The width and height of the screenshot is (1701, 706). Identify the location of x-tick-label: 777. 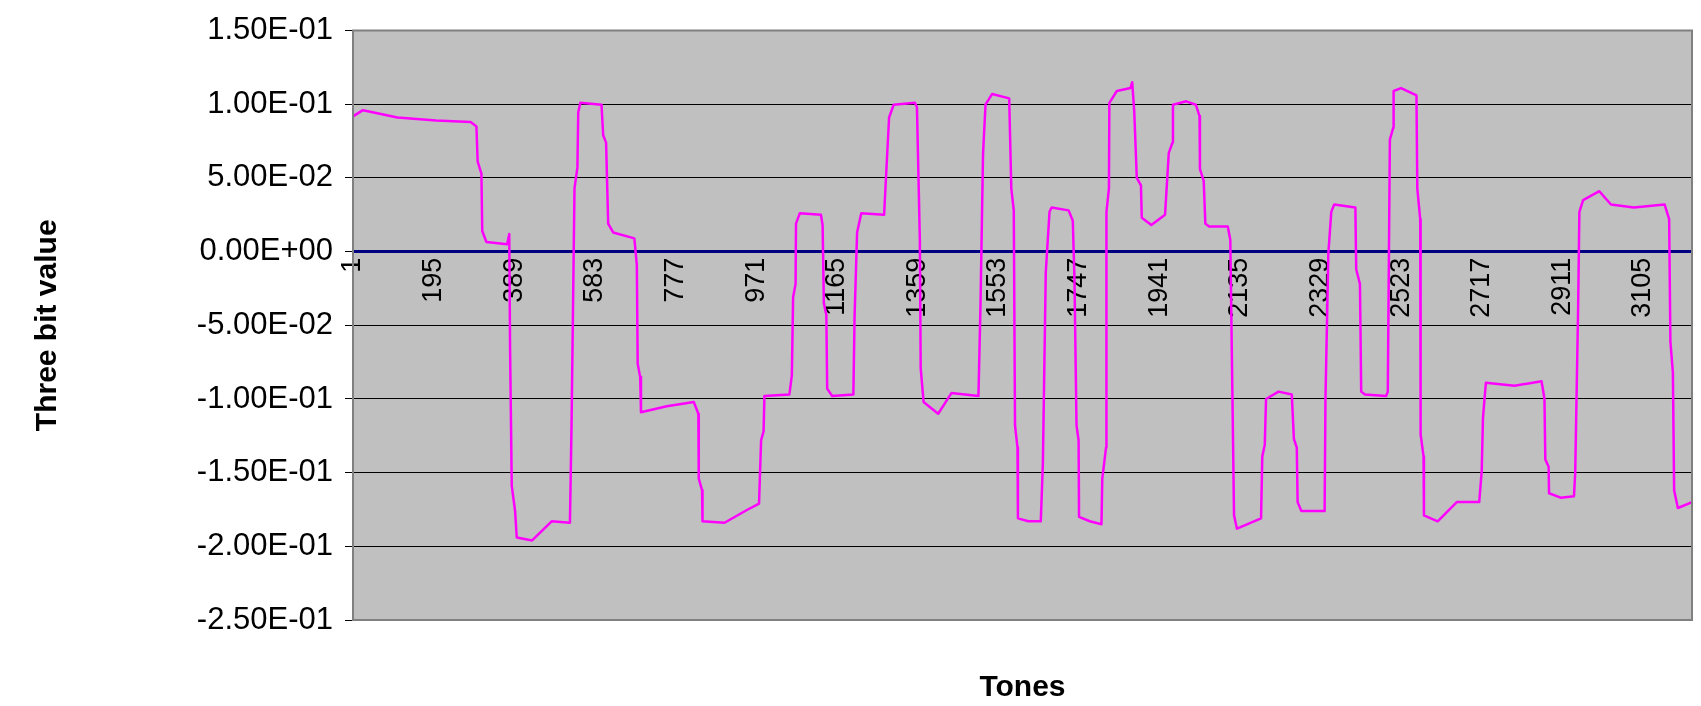
(673, 280).